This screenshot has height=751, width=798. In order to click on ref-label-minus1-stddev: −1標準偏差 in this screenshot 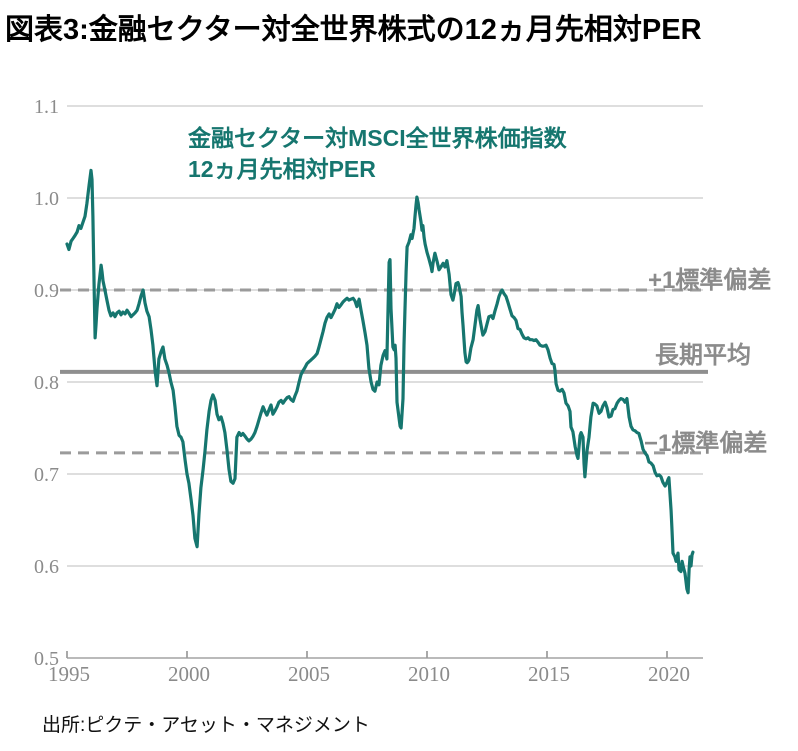, I will do `click(706, 443)`.